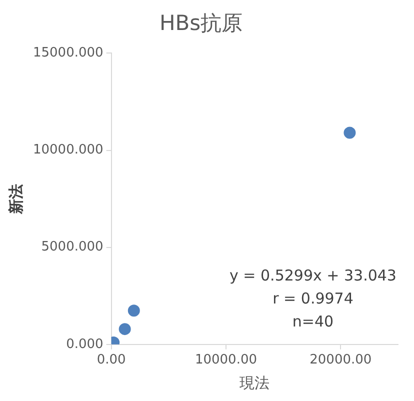 This screenshot has height=401, width=414. What do you see at coordinates (72, 247) in the screenshot?
I see `y-tick-label: 5000.000` at bounding box center [72, 247].